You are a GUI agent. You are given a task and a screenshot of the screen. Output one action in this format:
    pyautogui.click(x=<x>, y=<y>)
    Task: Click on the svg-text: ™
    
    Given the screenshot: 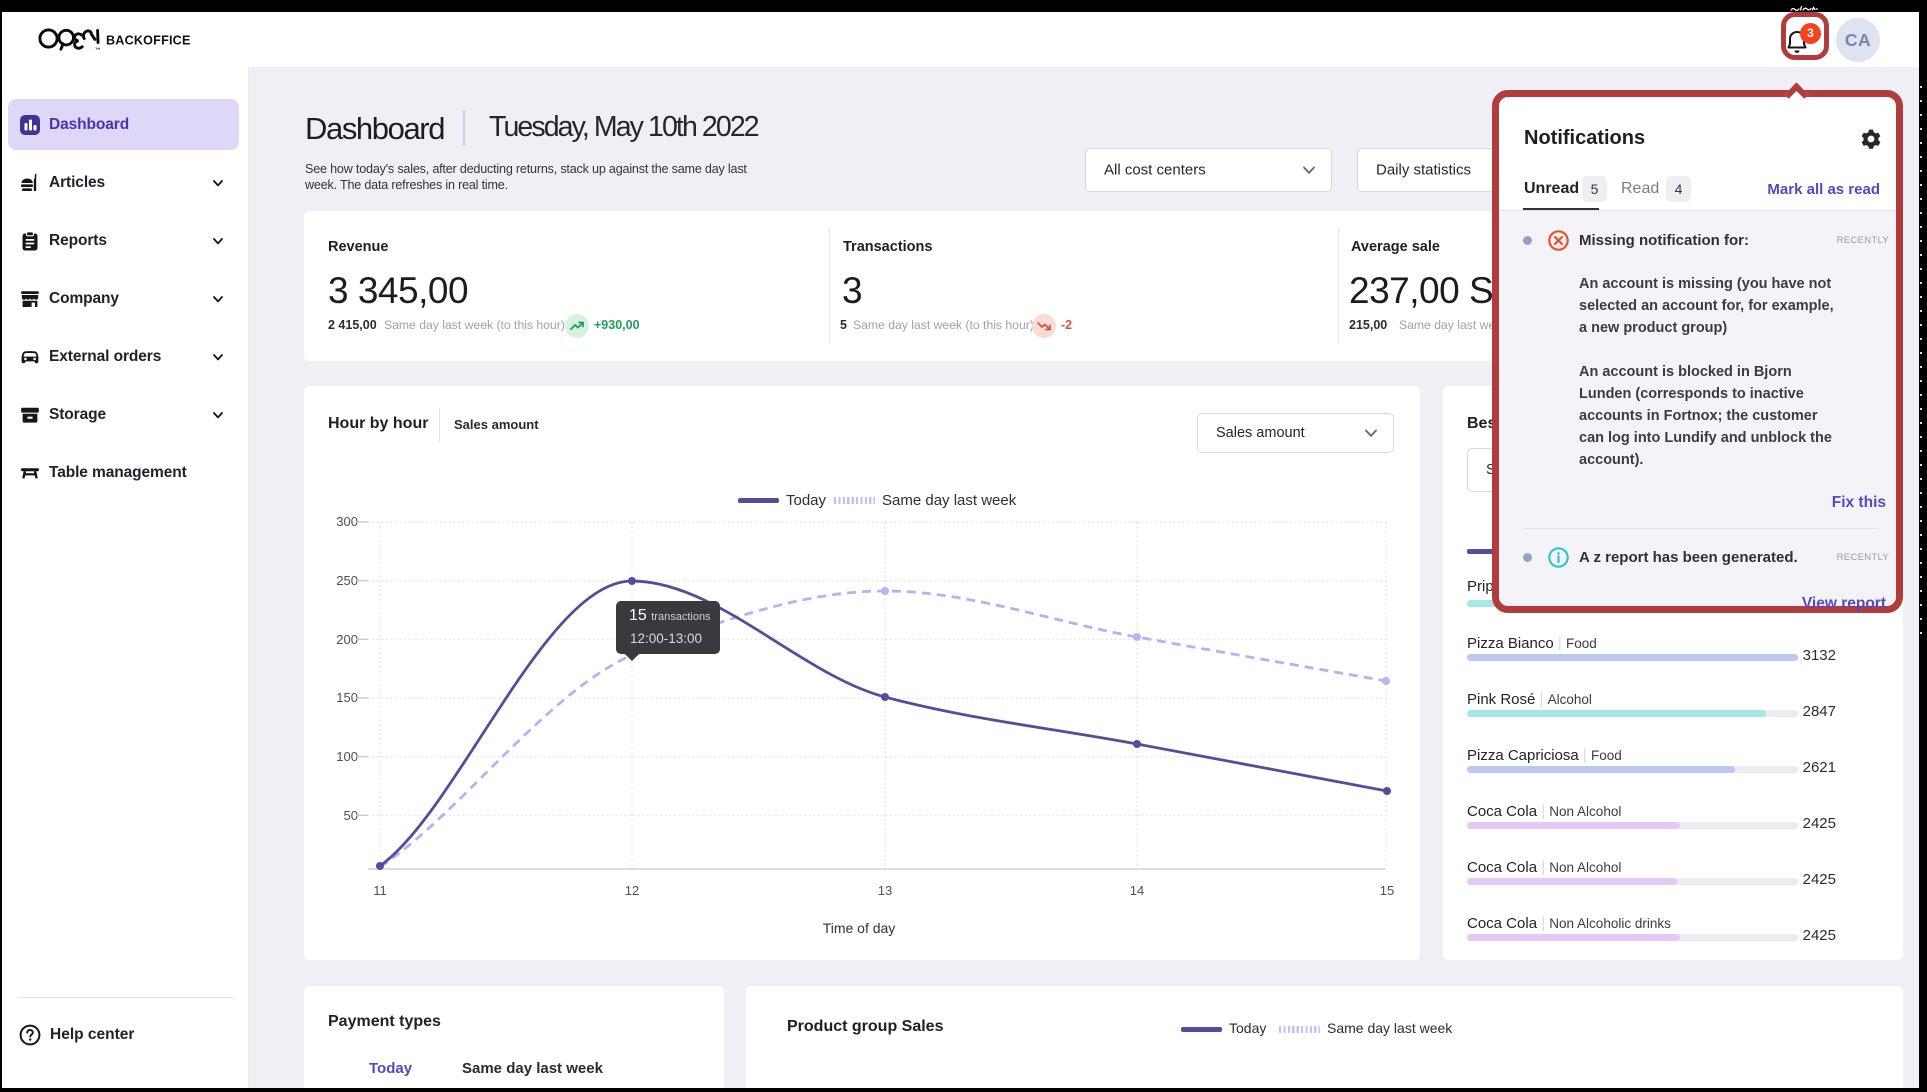 What is the action you would take?
    pyautogui.click(x=98, y=51)
    